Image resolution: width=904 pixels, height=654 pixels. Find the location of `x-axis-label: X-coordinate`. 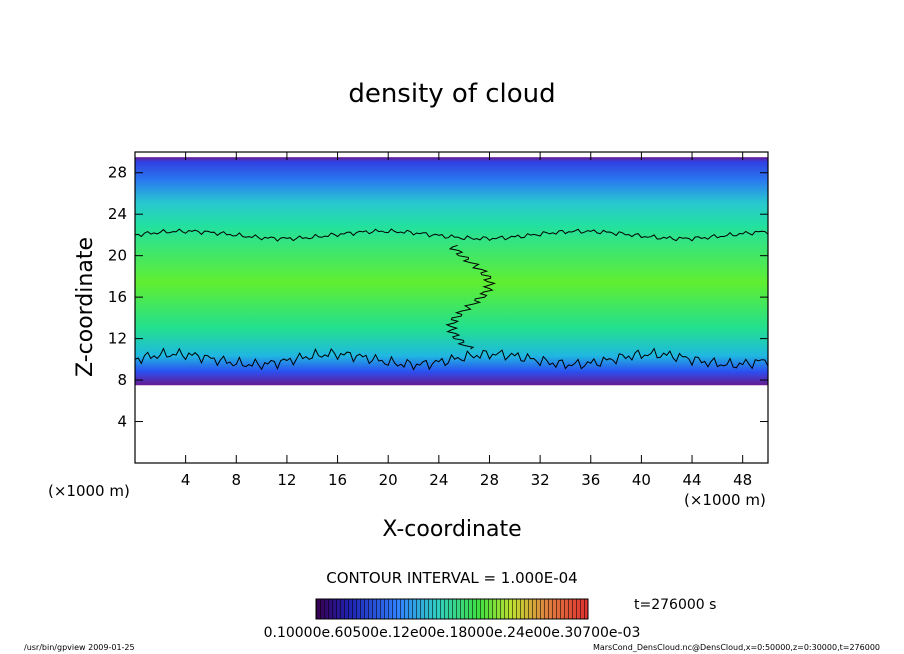

x-axis-label: X-coordinate is located at coordinates (451, 529).